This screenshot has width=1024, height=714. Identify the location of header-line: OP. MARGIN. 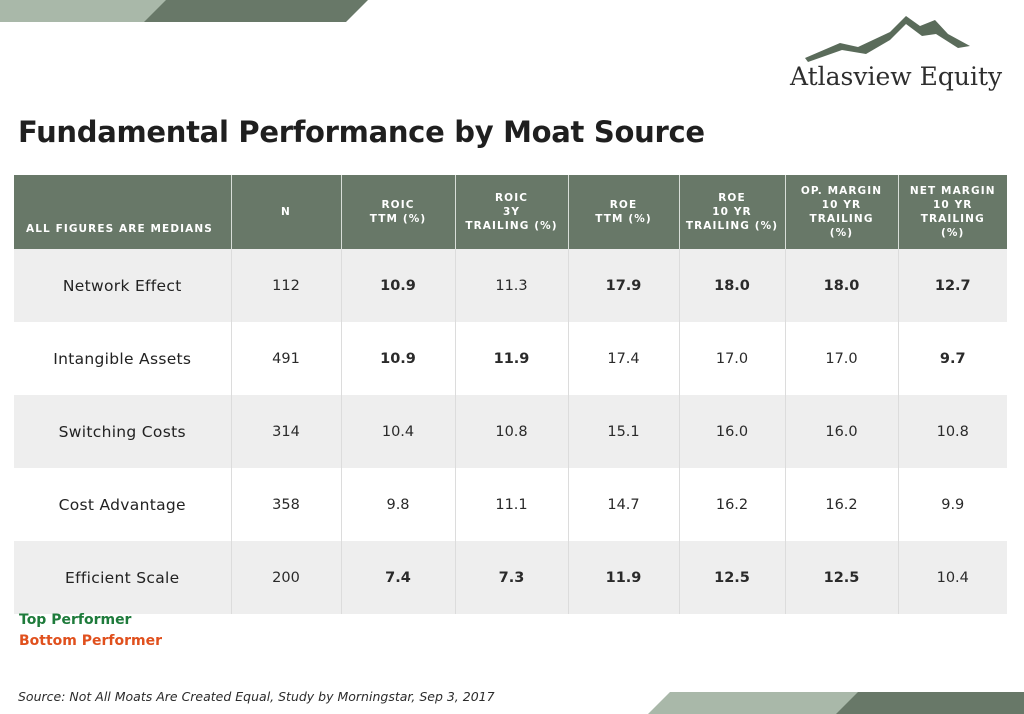
(841, 191).